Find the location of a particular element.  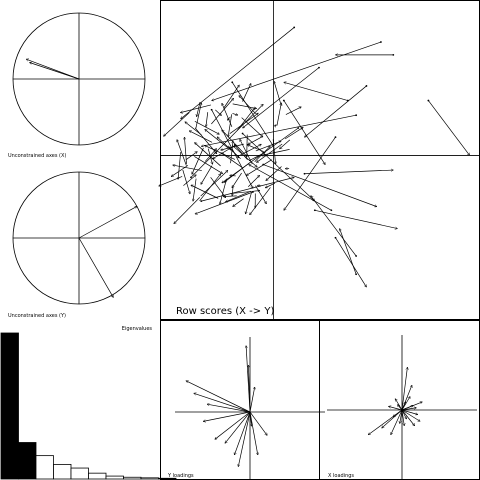

x-loadings-arrows is located at coordinates (402, 407).